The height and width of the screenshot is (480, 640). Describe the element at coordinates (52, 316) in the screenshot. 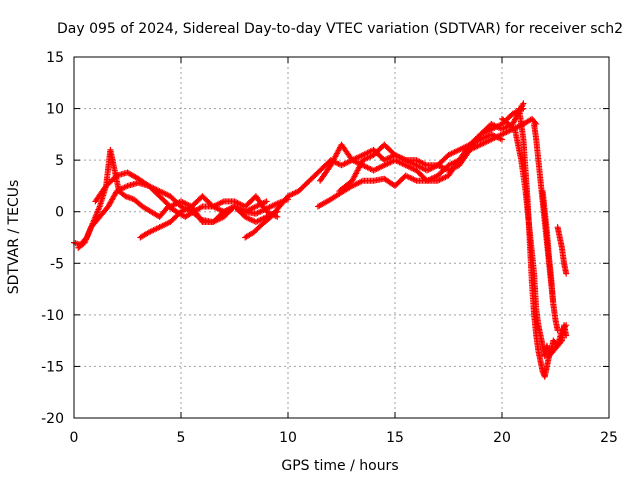

I see `y-tick-label: -10` at that location.